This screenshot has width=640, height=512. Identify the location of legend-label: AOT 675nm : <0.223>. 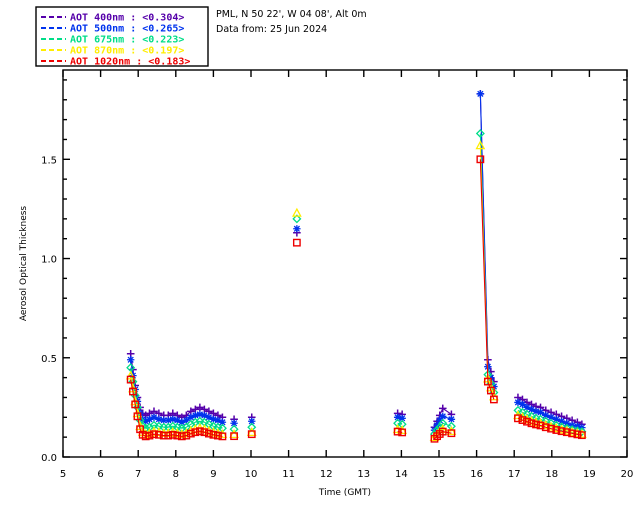
(127, 40).